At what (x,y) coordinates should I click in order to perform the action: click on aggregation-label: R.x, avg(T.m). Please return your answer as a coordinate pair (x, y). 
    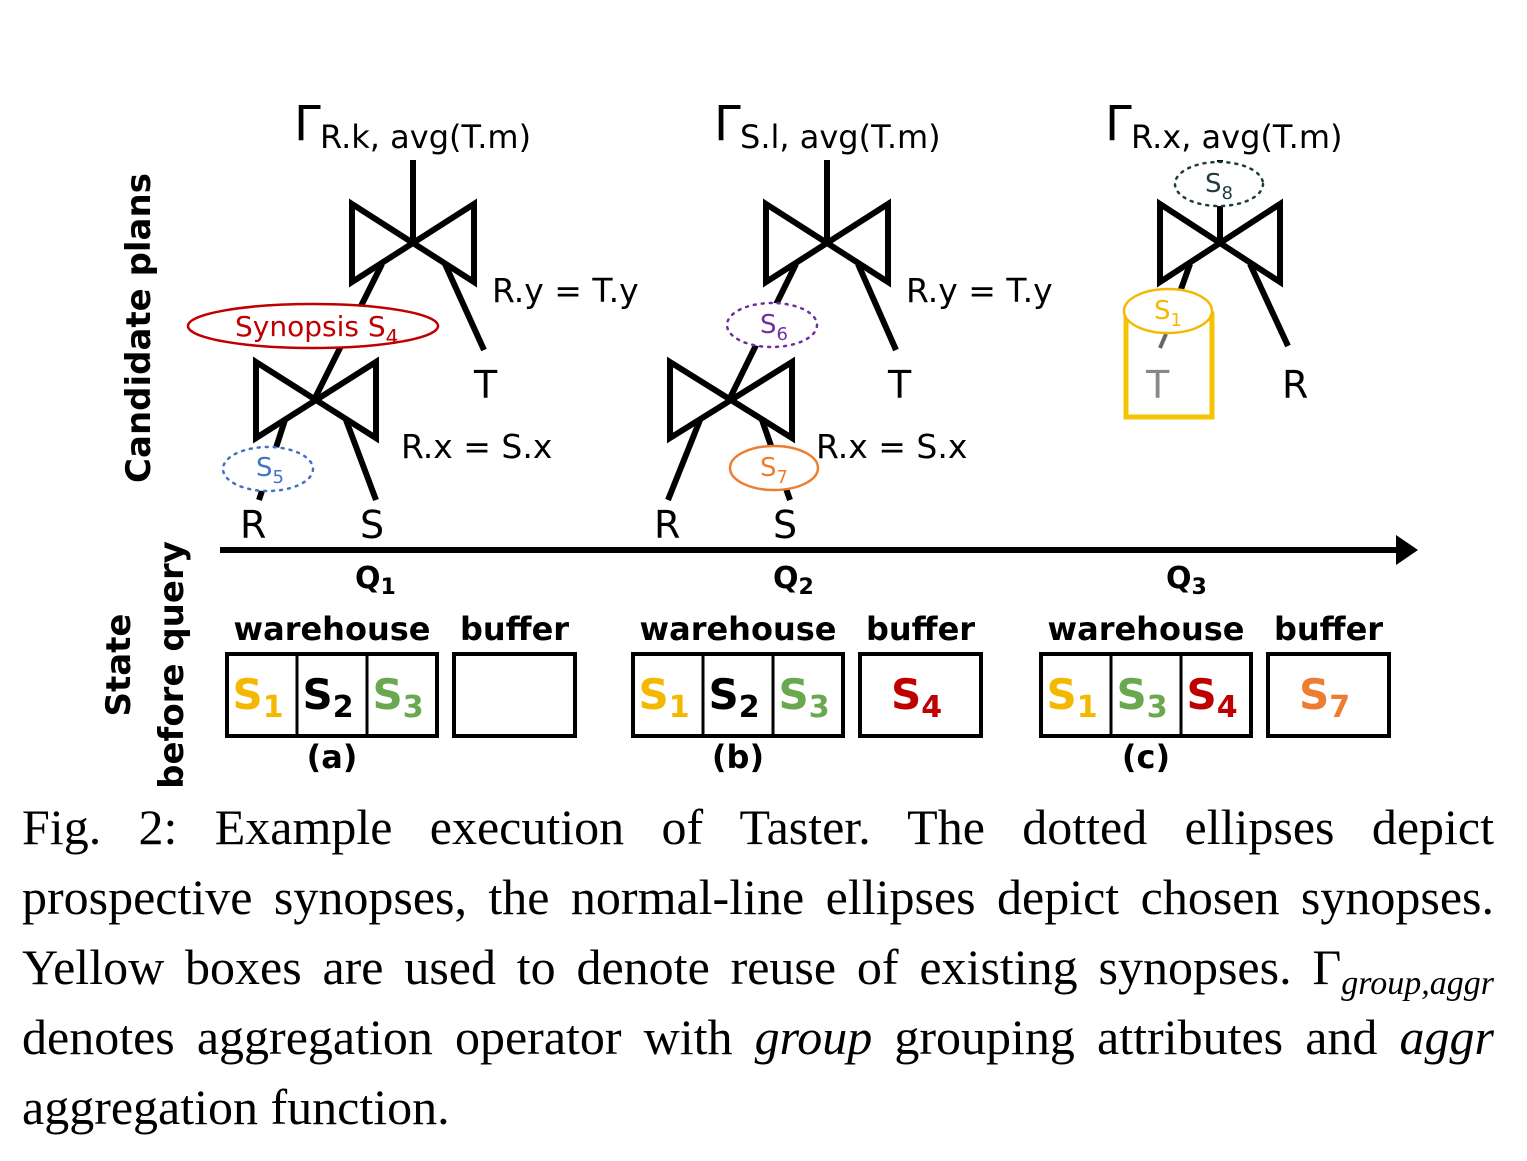
    Looking at the image, I should click on (1236, 137).